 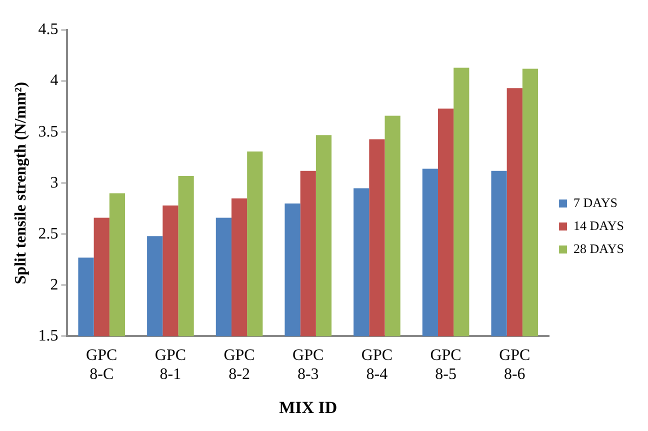 What do you see at coordinates (446, 365) in the screenshot?
I see `x-tick-label: GPC 8-5` at bounding box center [446, 365].